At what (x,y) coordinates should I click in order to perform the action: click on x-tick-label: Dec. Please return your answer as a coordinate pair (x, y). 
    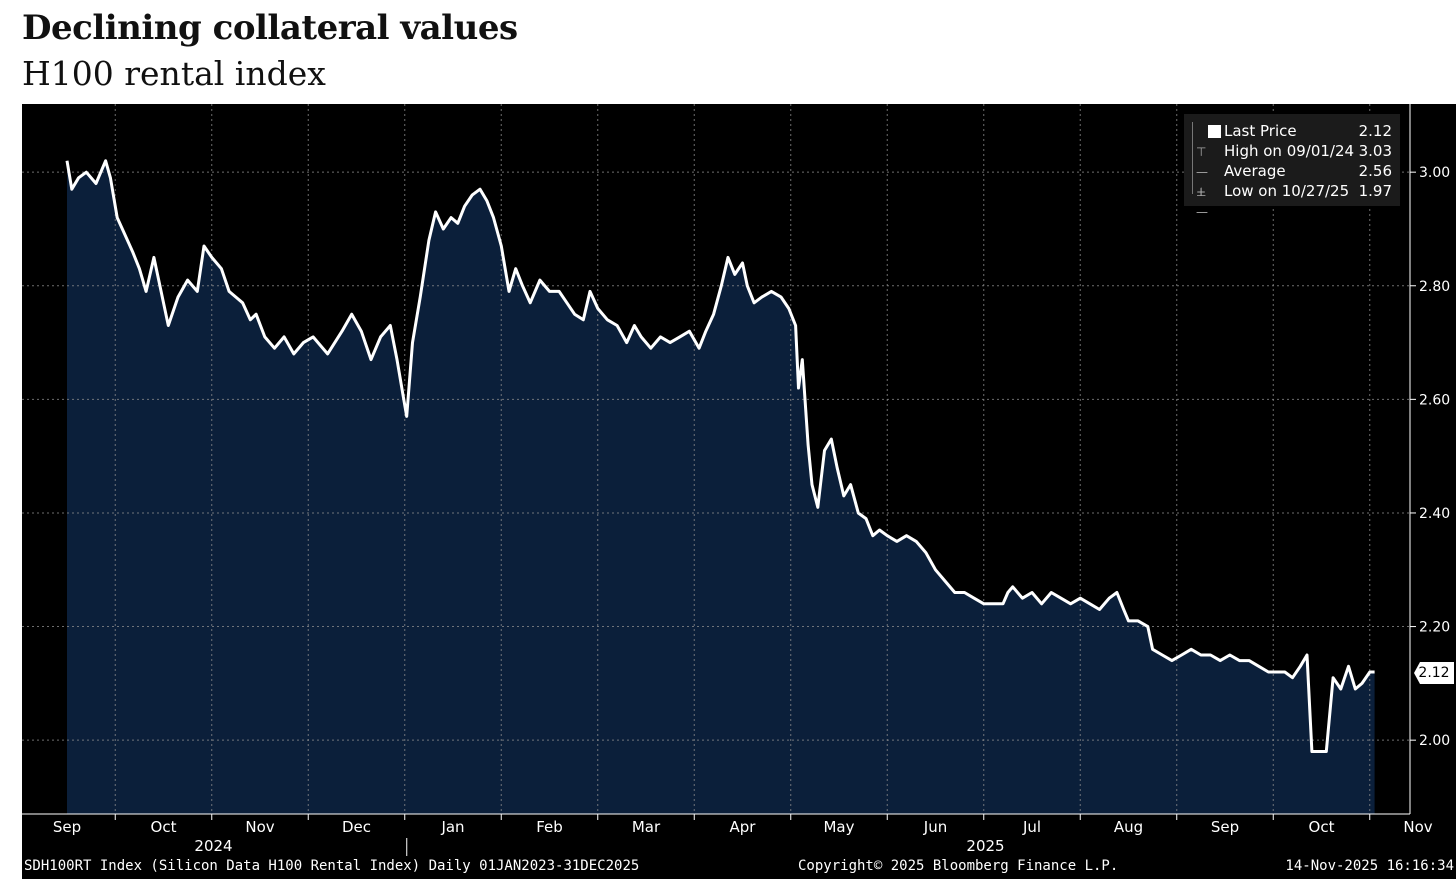
    Looking at the image, I should click on (356, 827).